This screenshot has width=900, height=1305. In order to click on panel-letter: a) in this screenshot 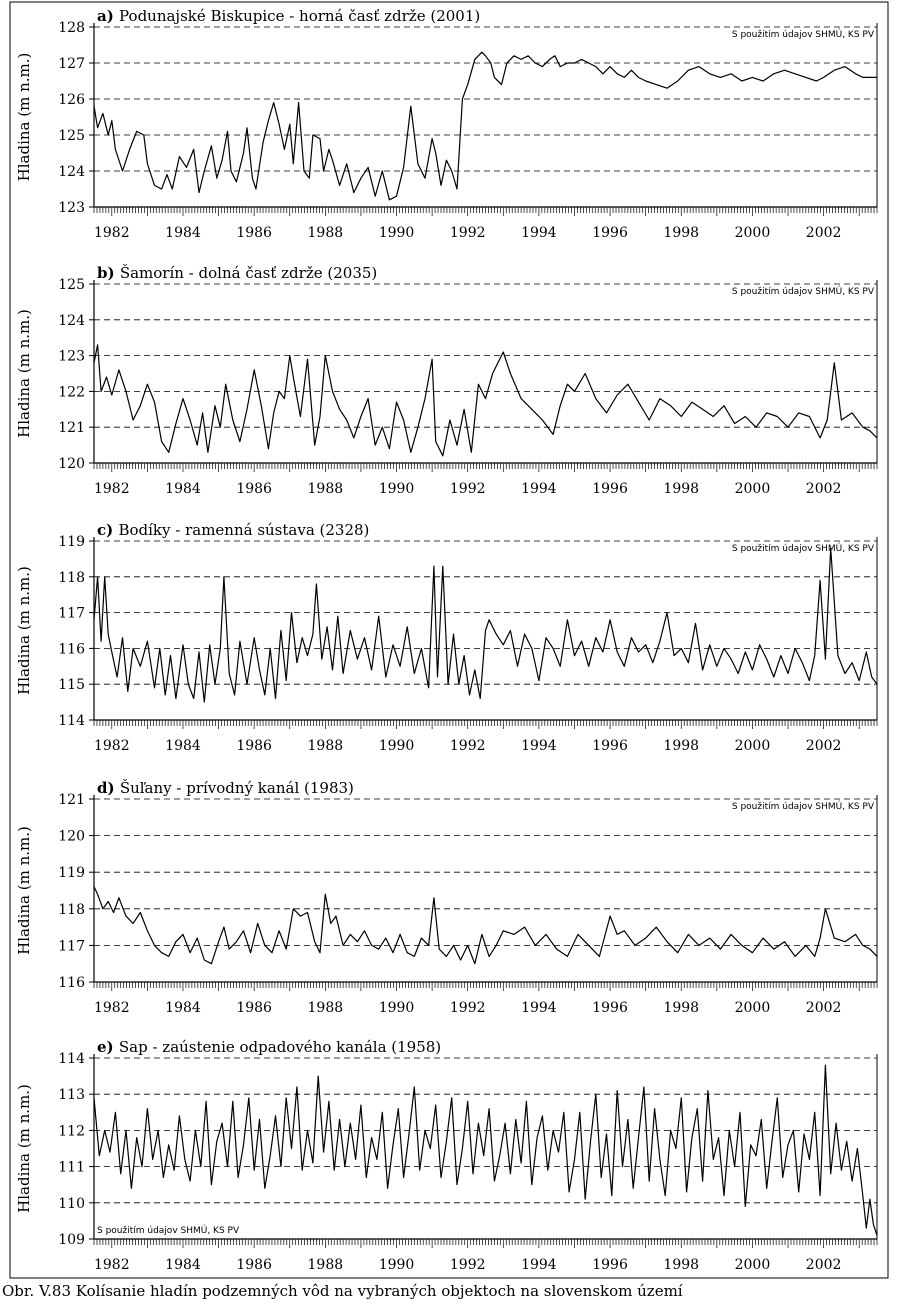, I will do `click(108, 16)`.